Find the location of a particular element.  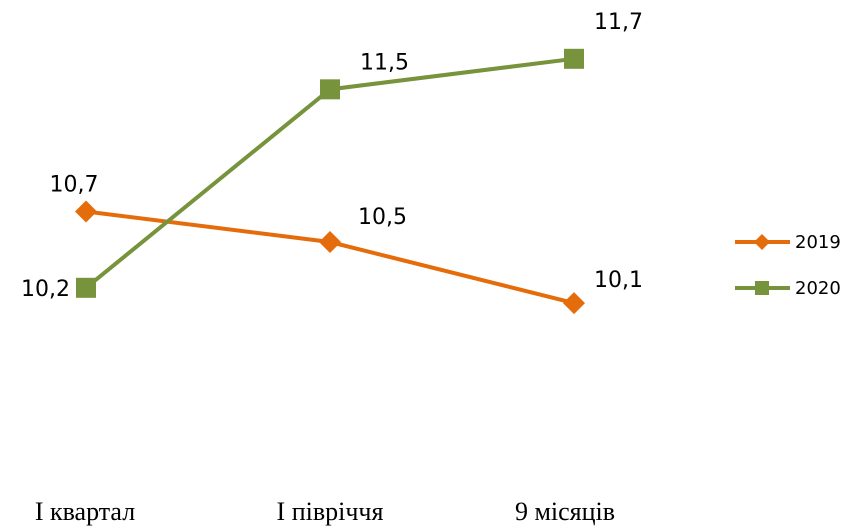

x-tick-label: 9 місяців is located at coordinates (565, 511).